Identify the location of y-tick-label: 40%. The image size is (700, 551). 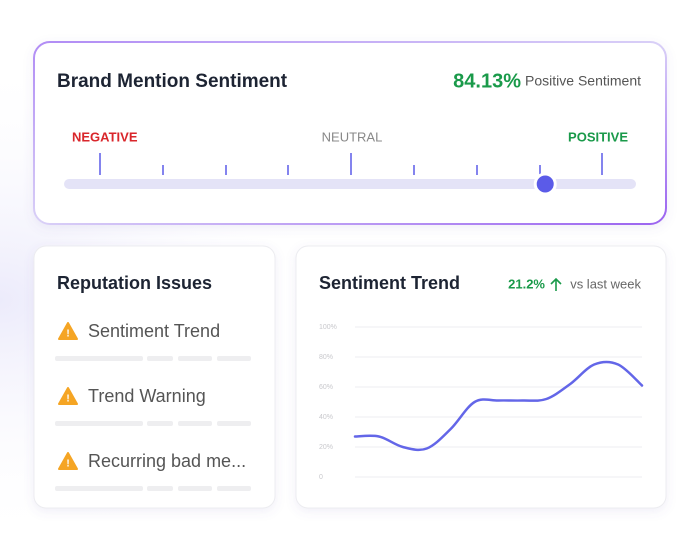
(326, 417).